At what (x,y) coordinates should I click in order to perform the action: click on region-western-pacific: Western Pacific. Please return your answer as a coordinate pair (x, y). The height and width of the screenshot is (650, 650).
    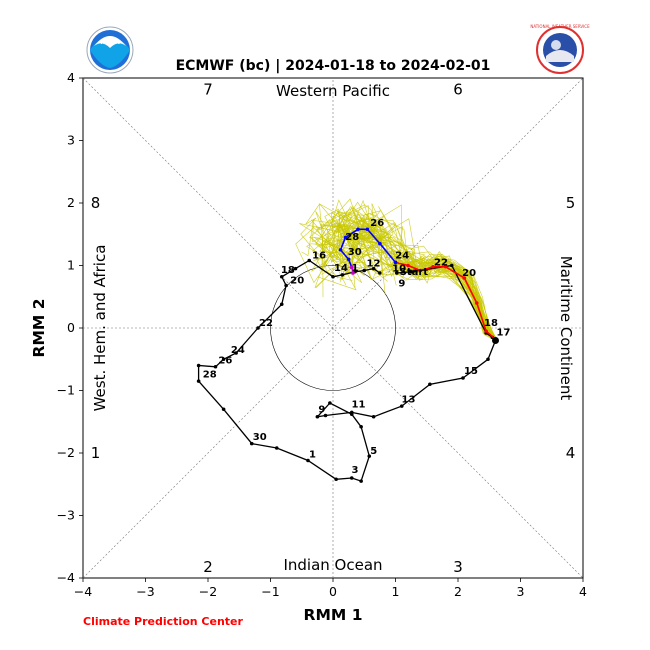
    Looking at the image, I should click on (333, 91).